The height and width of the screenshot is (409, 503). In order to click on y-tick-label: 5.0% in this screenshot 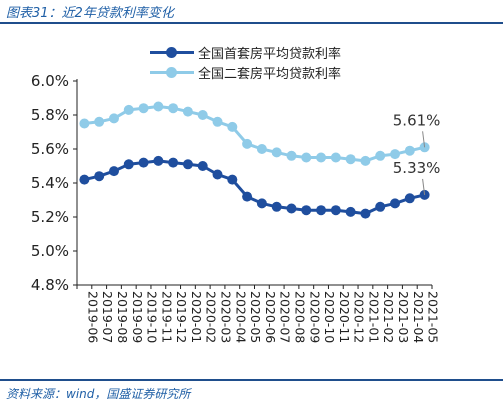, I will do `click(50, 251)`.